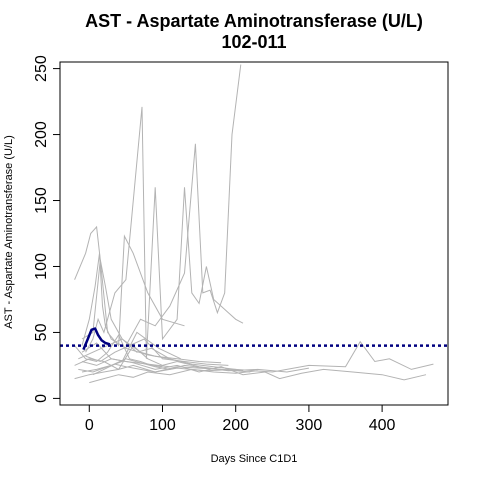  I want to click on chart-subtitle: 102-011, so click(253, 42).